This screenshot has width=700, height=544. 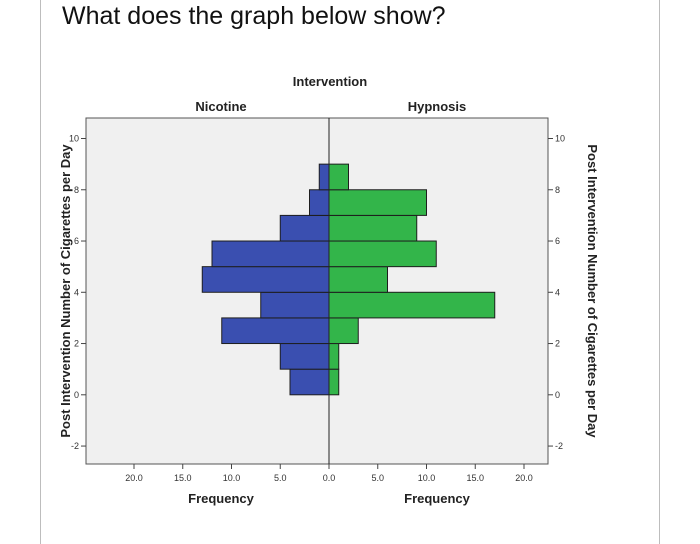 What do you see at coordinates (377, 478) in the screenshot?
I see `x-tick-label-5: 5.0` at bounding box center [377, 478].